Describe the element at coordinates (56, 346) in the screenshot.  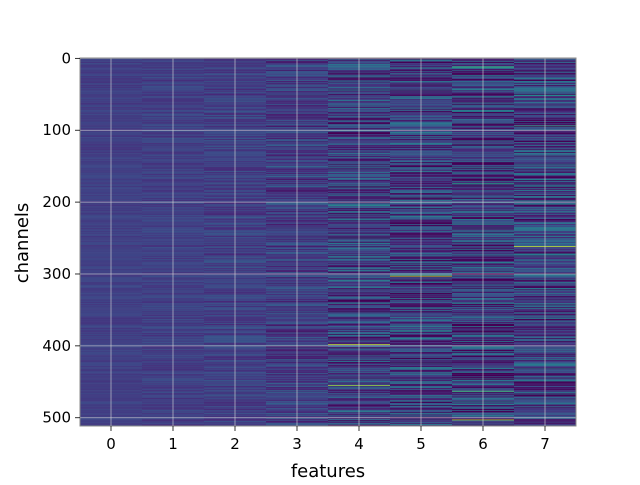
I see `y-tick-label: 400` at that location.